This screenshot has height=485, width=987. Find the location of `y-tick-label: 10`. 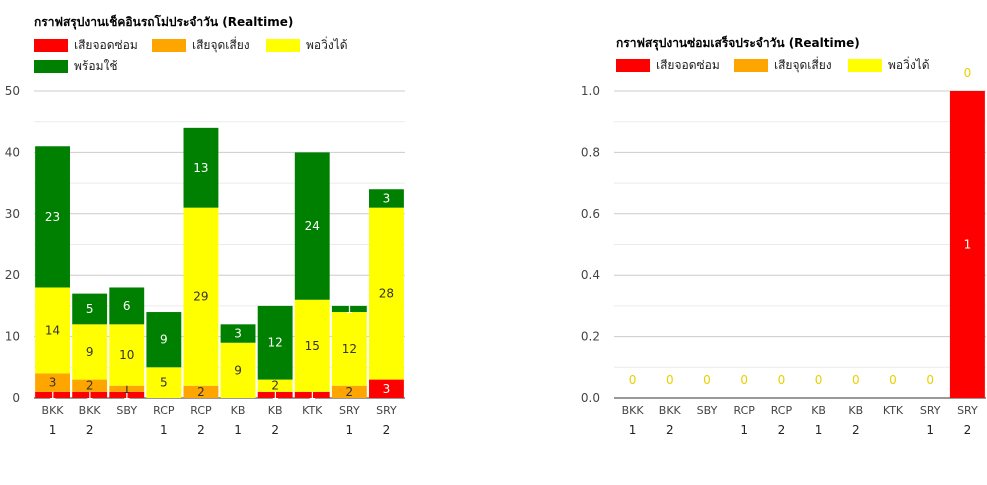

y-tick-label: 10 is located at coordinates (12, 337).